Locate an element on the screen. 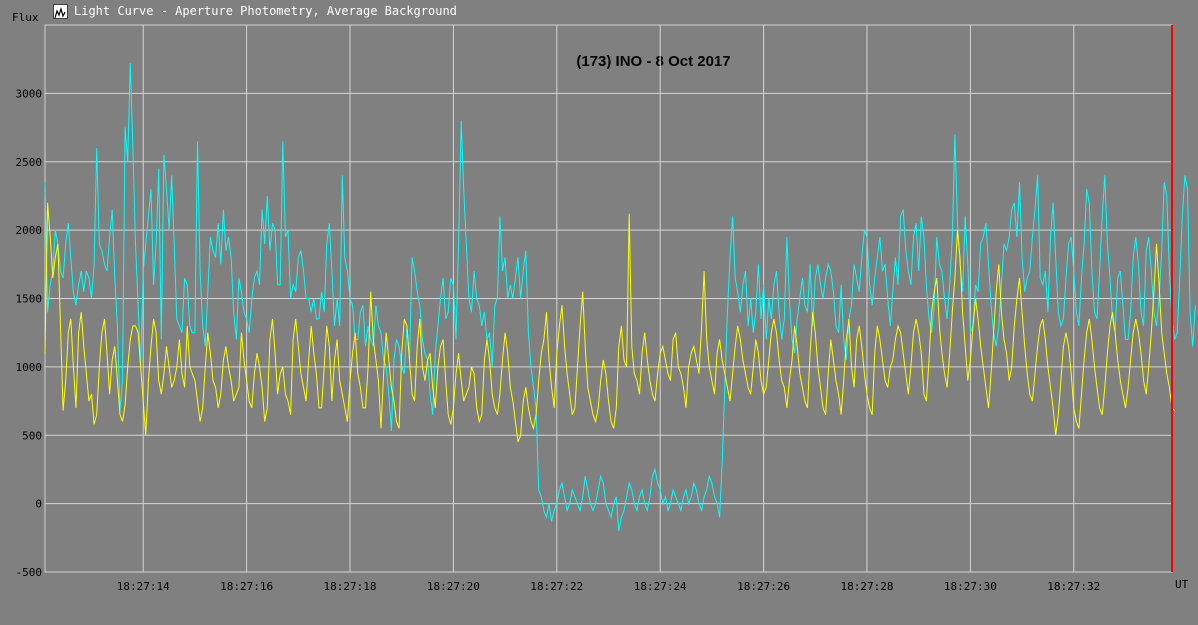  y-tick-label: 3000 is located at coordinates (29, 93).